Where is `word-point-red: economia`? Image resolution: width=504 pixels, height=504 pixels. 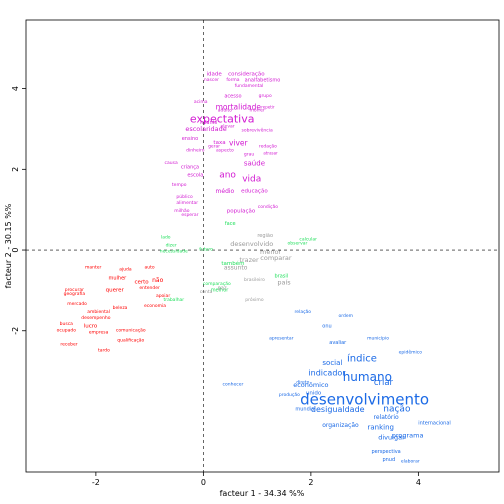 word-point-red: economia is located at coordinates (155, 306).